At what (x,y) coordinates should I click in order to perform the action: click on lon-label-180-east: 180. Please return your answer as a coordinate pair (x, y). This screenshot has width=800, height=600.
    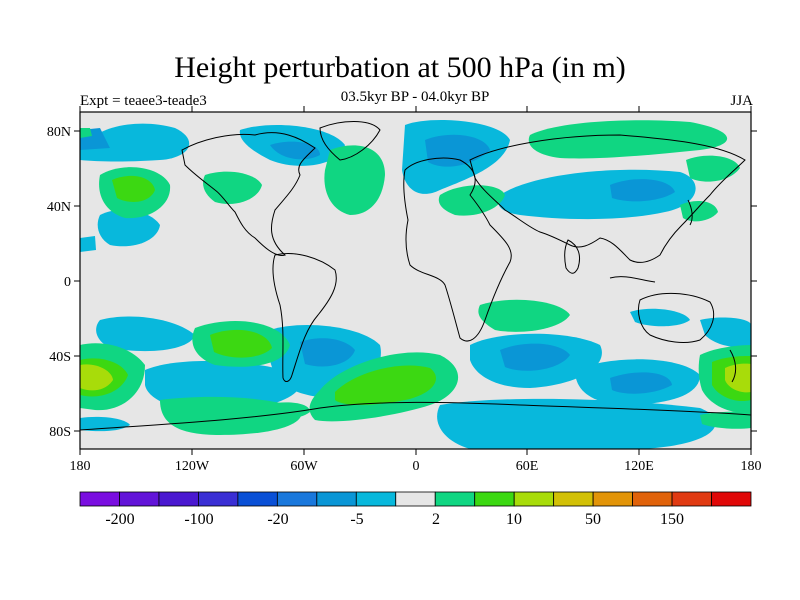
    Looking at the image, I should click on (751, 466).